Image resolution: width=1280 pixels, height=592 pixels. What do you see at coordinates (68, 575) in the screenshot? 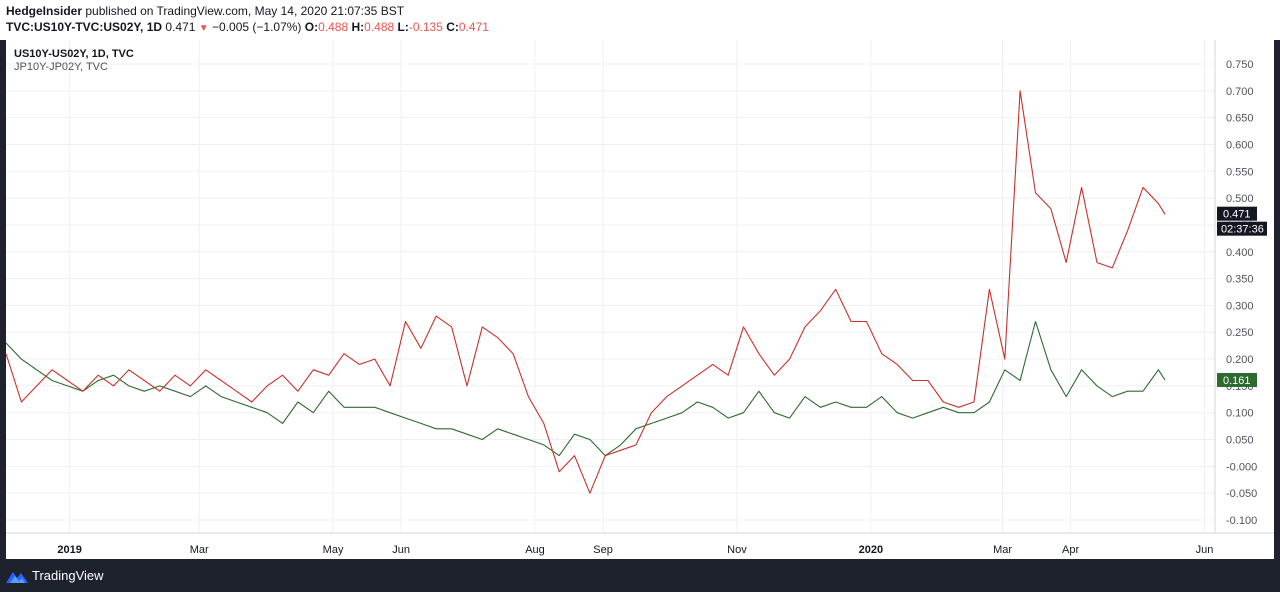
I see `brand-label: TradingView` at bounding box center [68, 575].